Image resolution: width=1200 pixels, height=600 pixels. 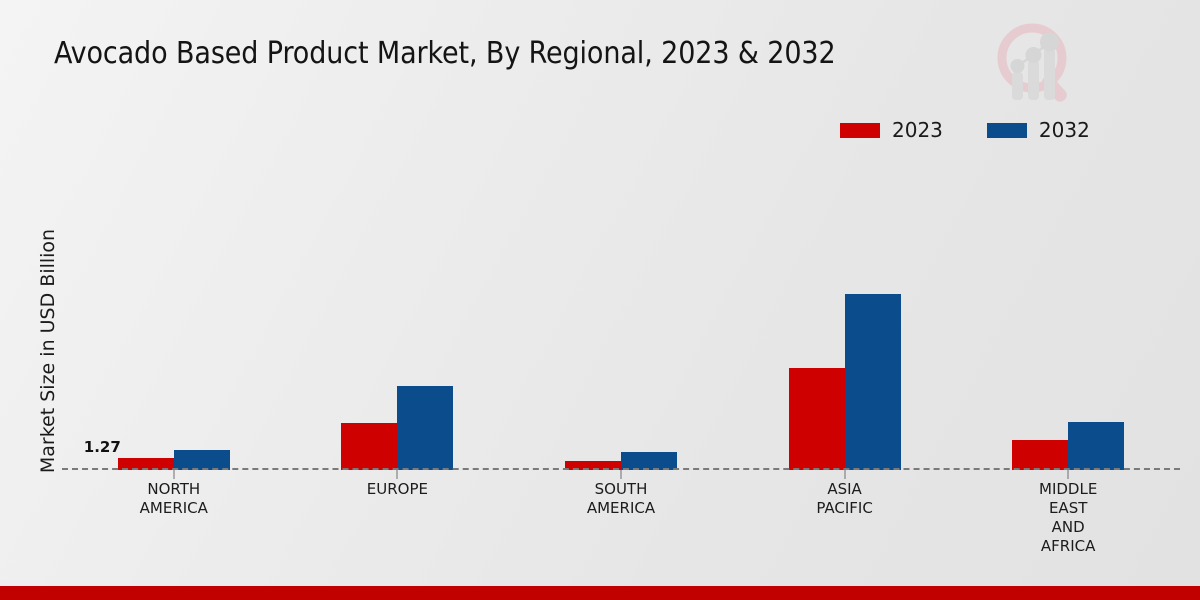 What do you see at coordinates (397, 474) in the screenshot?
I see `axis-tick-europe` at bounding box center [397, 474].